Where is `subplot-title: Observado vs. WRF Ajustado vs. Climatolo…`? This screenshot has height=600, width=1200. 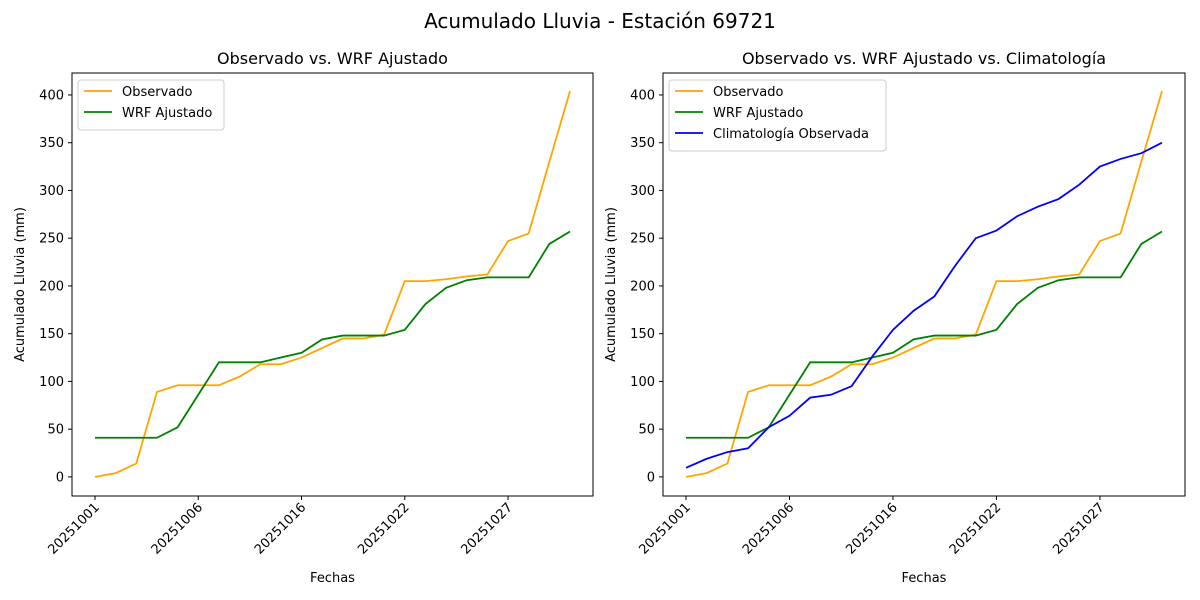 subplot-title: Observado vs. WRF Ajustado vs. Climatolo… is located at coordinates (924, 58).